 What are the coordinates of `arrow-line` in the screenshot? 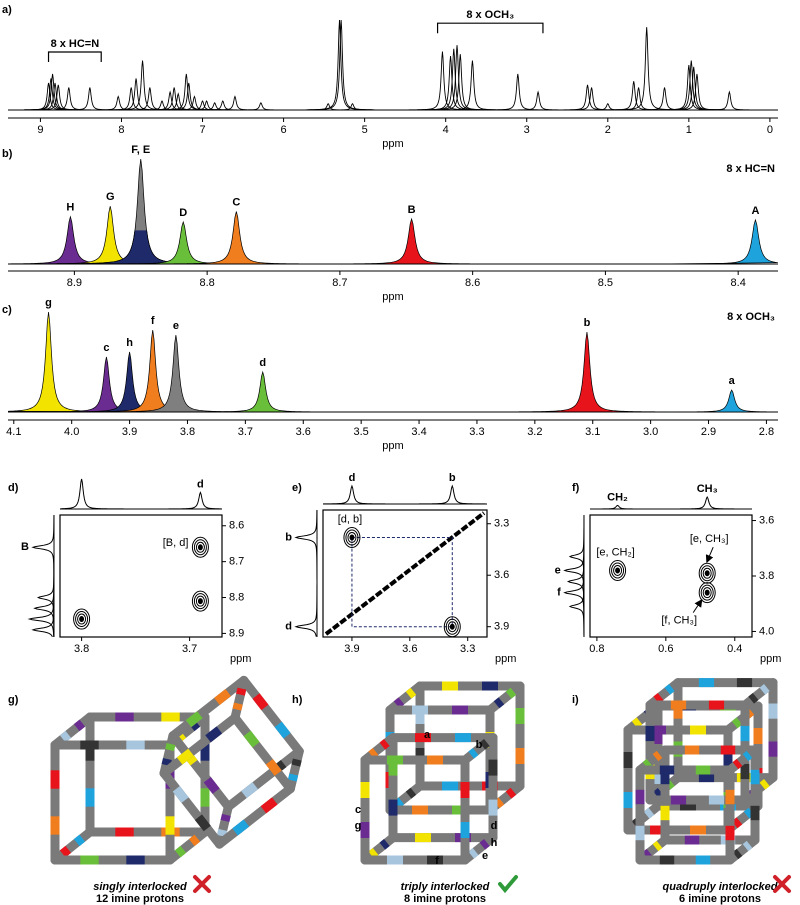 It's located at (697, 605).